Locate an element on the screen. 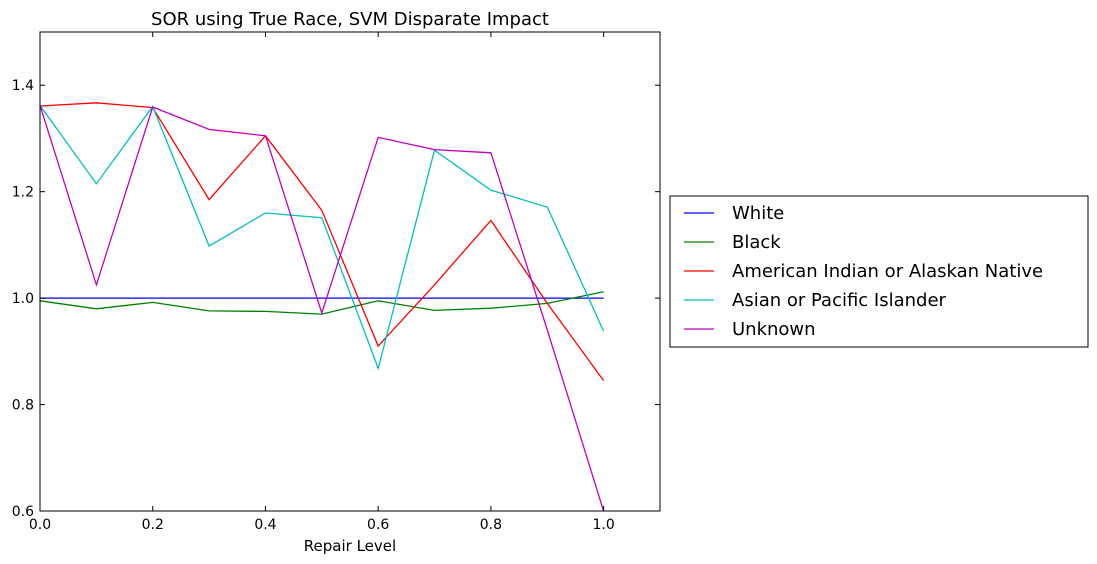 The height and width of the screenshot is (564, 1097). x-tick-label: 0.0 is located at coordinates (40, 525).